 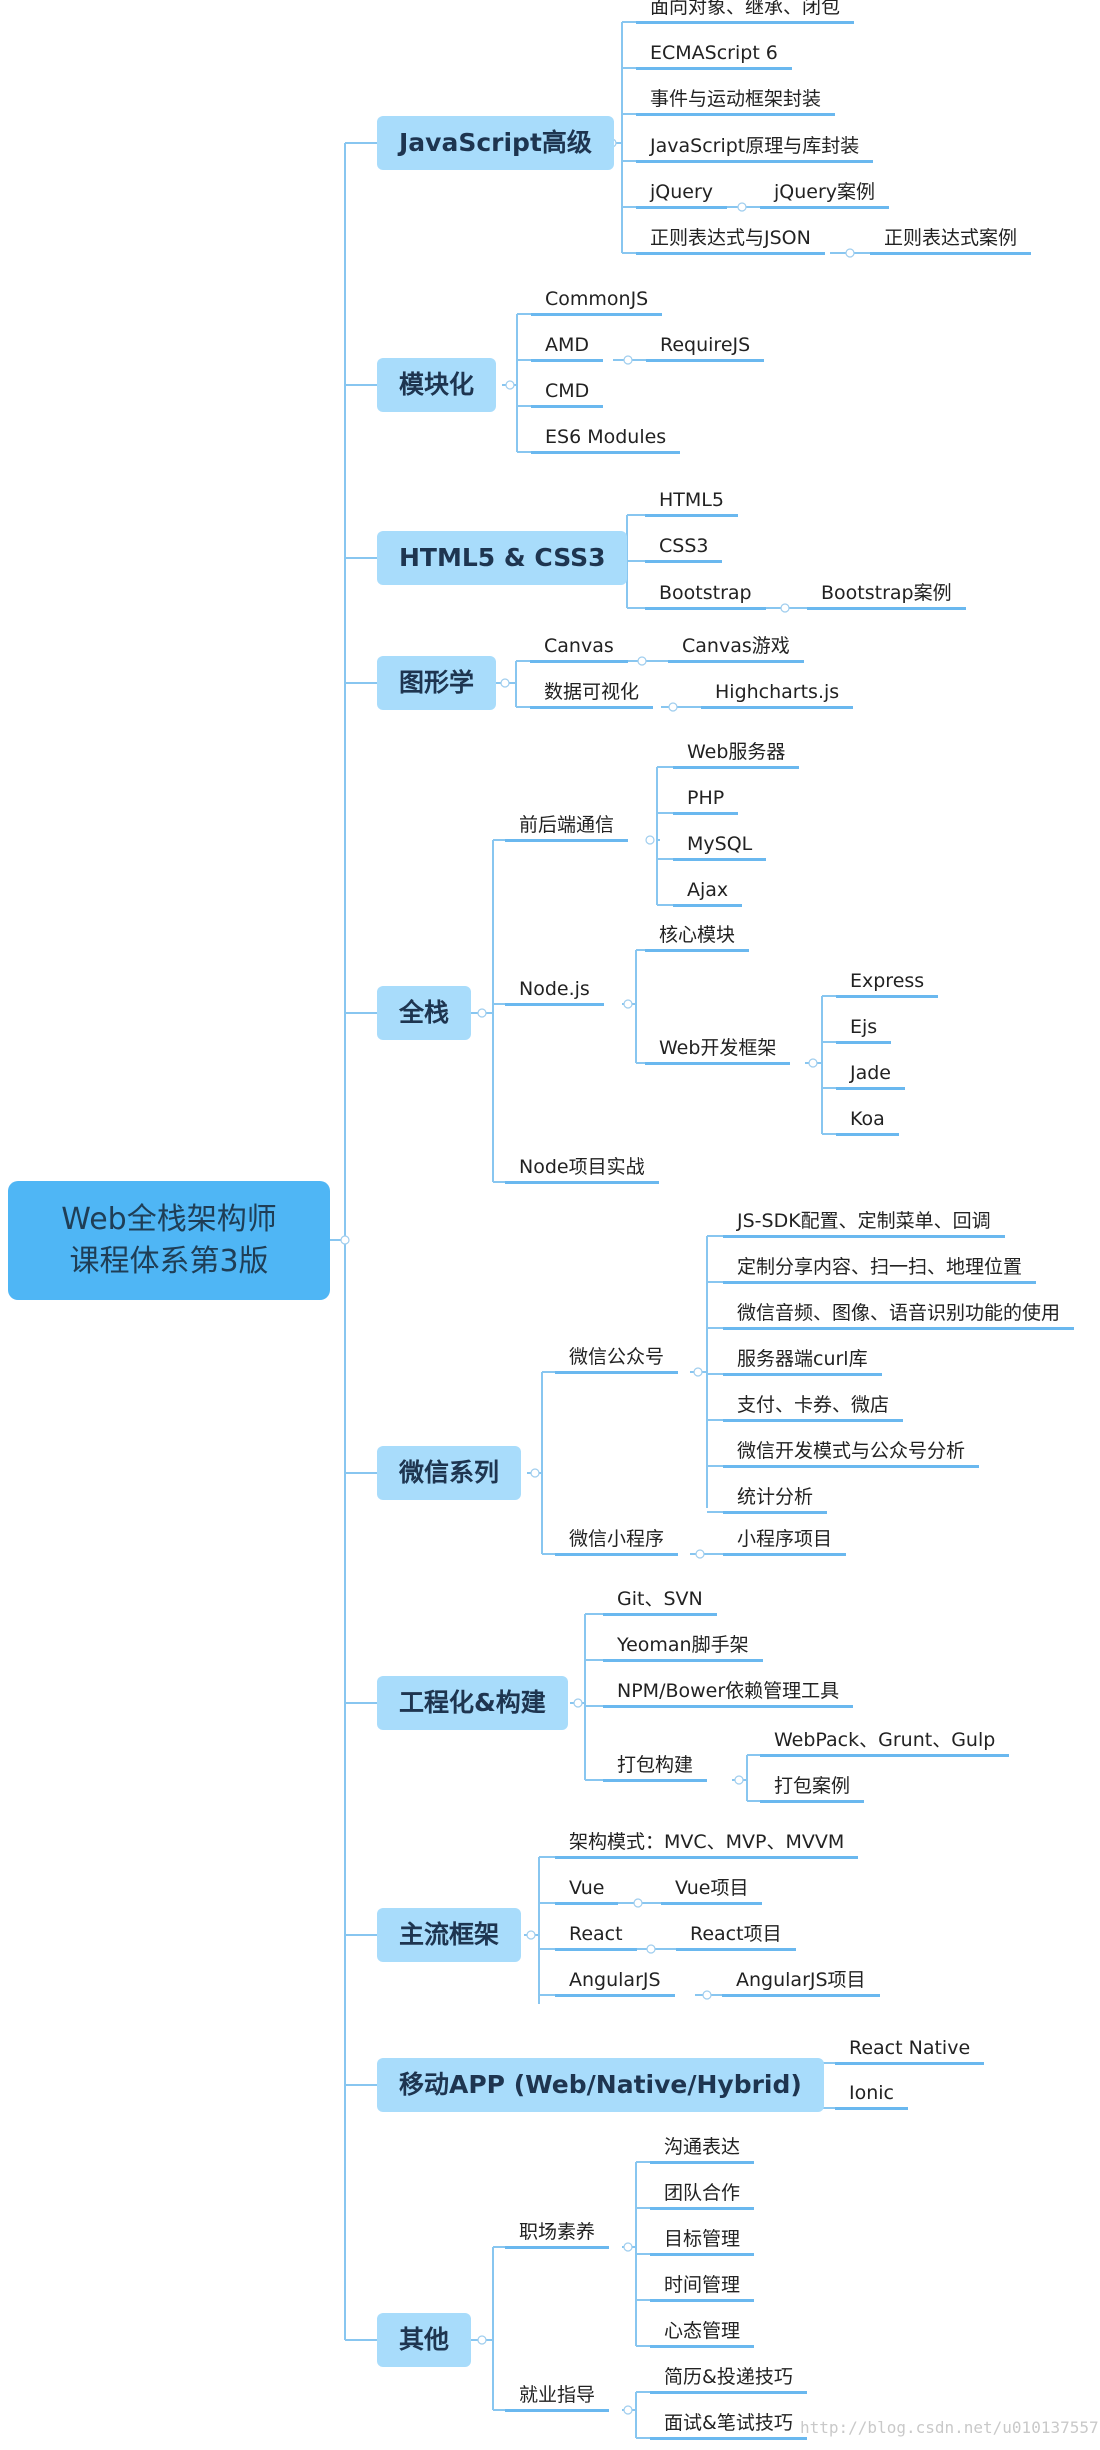 What do you see at coordinates (579, 646) in the screenshot?
I see `node-g-canvas: Canvas` at bounding box center [579, 646].